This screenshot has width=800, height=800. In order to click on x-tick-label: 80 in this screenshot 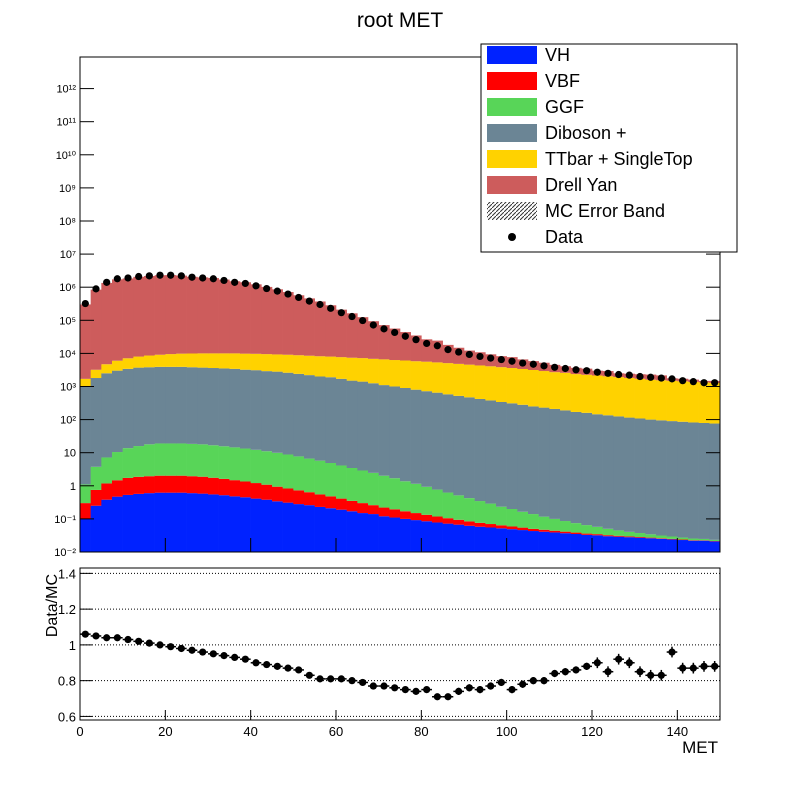, I will do `click(421, 731)`.